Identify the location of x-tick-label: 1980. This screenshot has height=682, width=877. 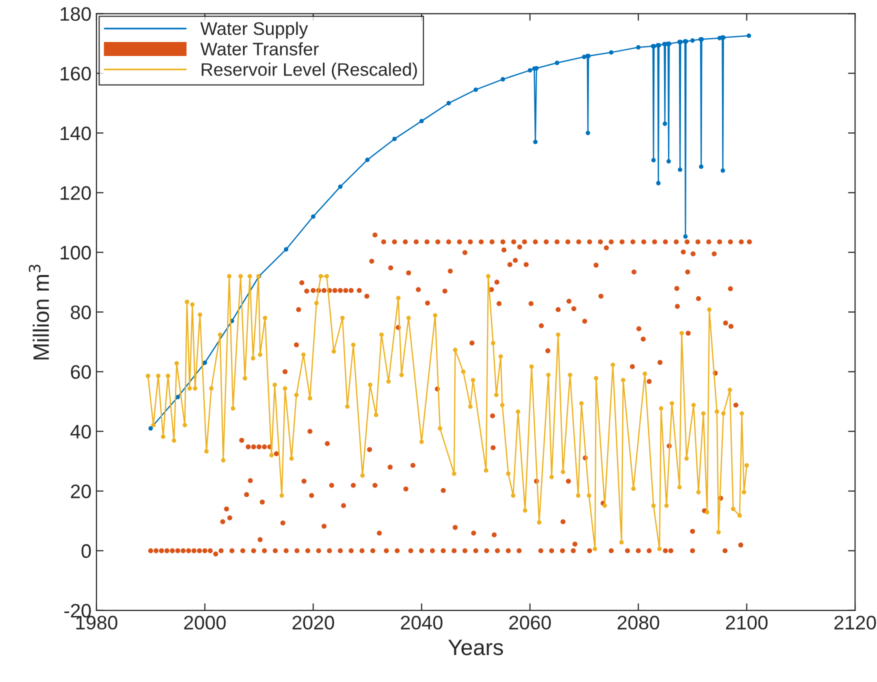
(97, 623).